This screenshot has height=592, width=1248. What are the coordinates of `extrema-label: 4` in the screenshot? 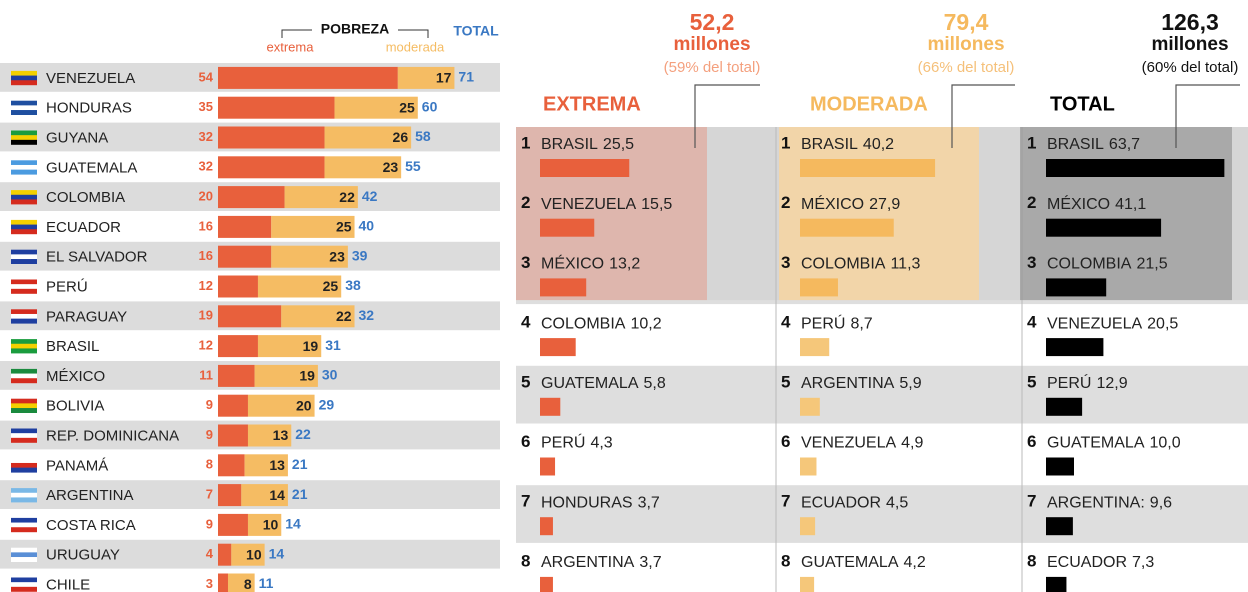 It's located at (210, 553).